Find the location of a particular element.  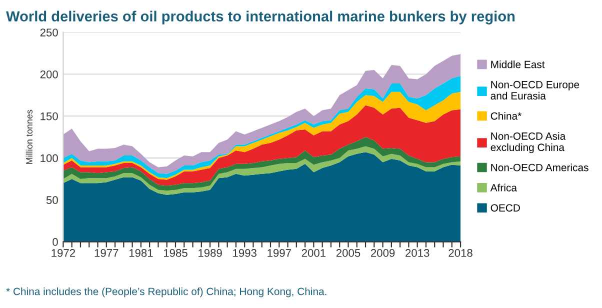

x-tick-label: 2005 is located at coordinates (348, 253).